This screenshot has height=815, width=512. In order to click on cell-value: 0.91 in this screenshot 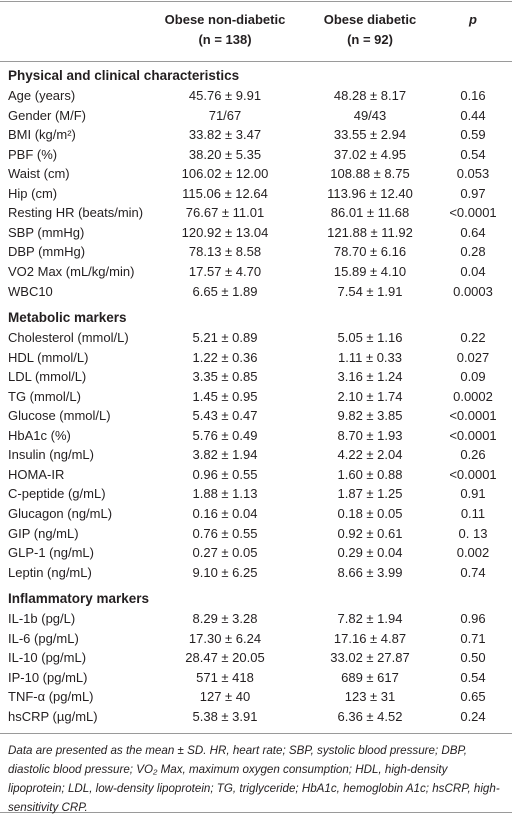, I will do `click(473, 494)`.